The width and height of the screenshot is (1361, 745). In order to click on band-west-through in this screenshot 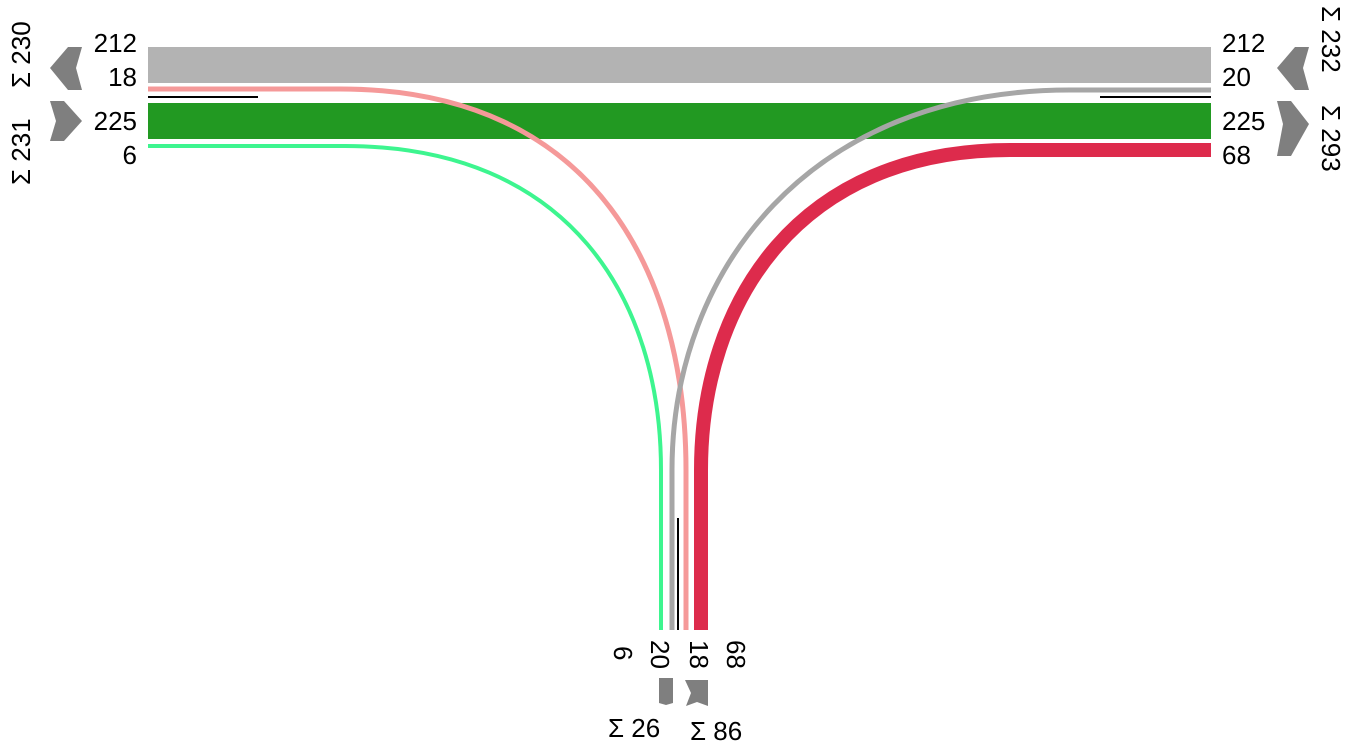, I will do `click(679, 65)`.